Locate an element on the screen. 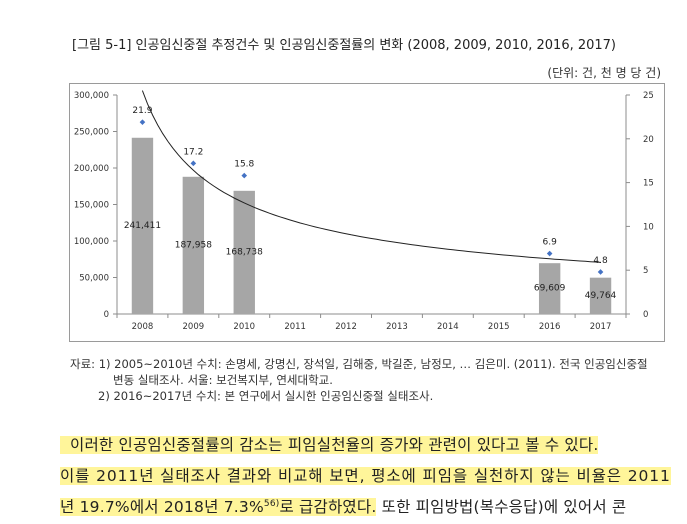 The height and width of the screenshot is (524, 687). rate-value-label: 6.9 is located at coordinates (549, 243).